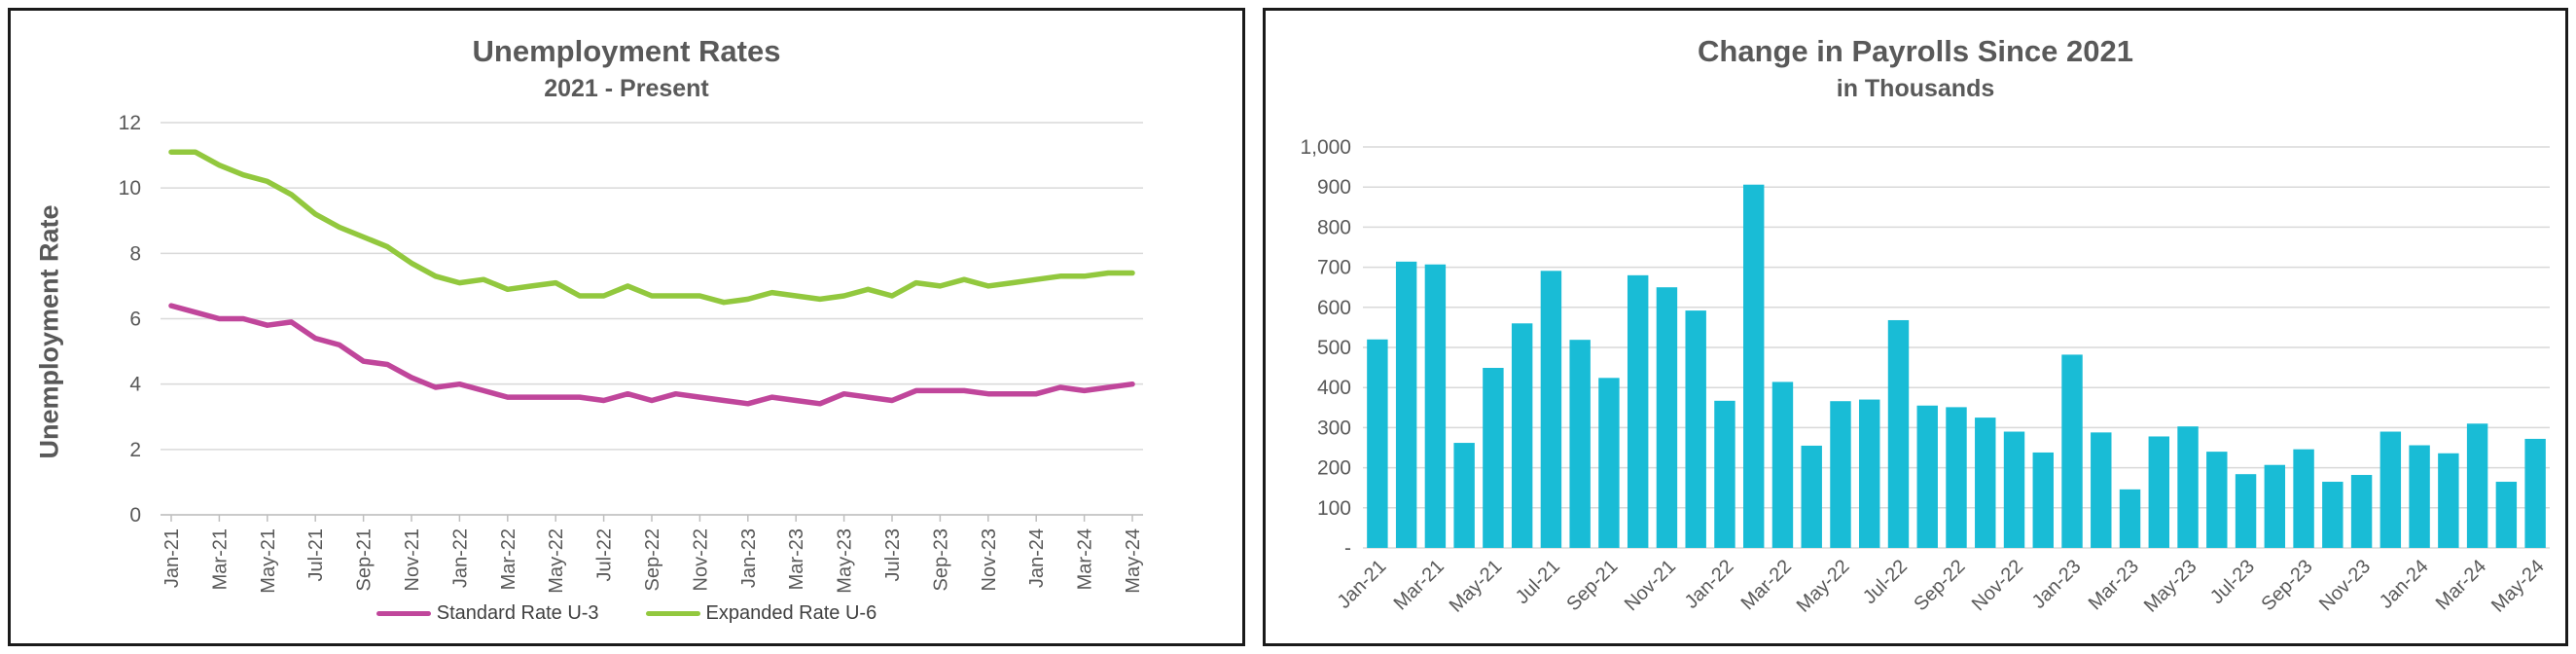 Image resolution: width=2576 pixels, height=654 pixels. I want to click on legend-label-u3: Standard Rate U-3, so click(517, 613).